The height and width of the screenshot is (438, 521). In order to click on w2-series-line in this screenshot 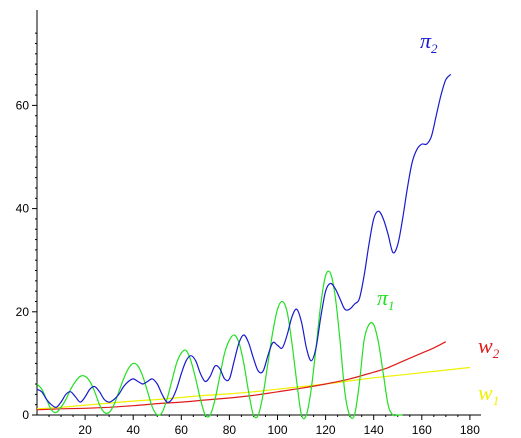, I will do `click(241, 376)`.